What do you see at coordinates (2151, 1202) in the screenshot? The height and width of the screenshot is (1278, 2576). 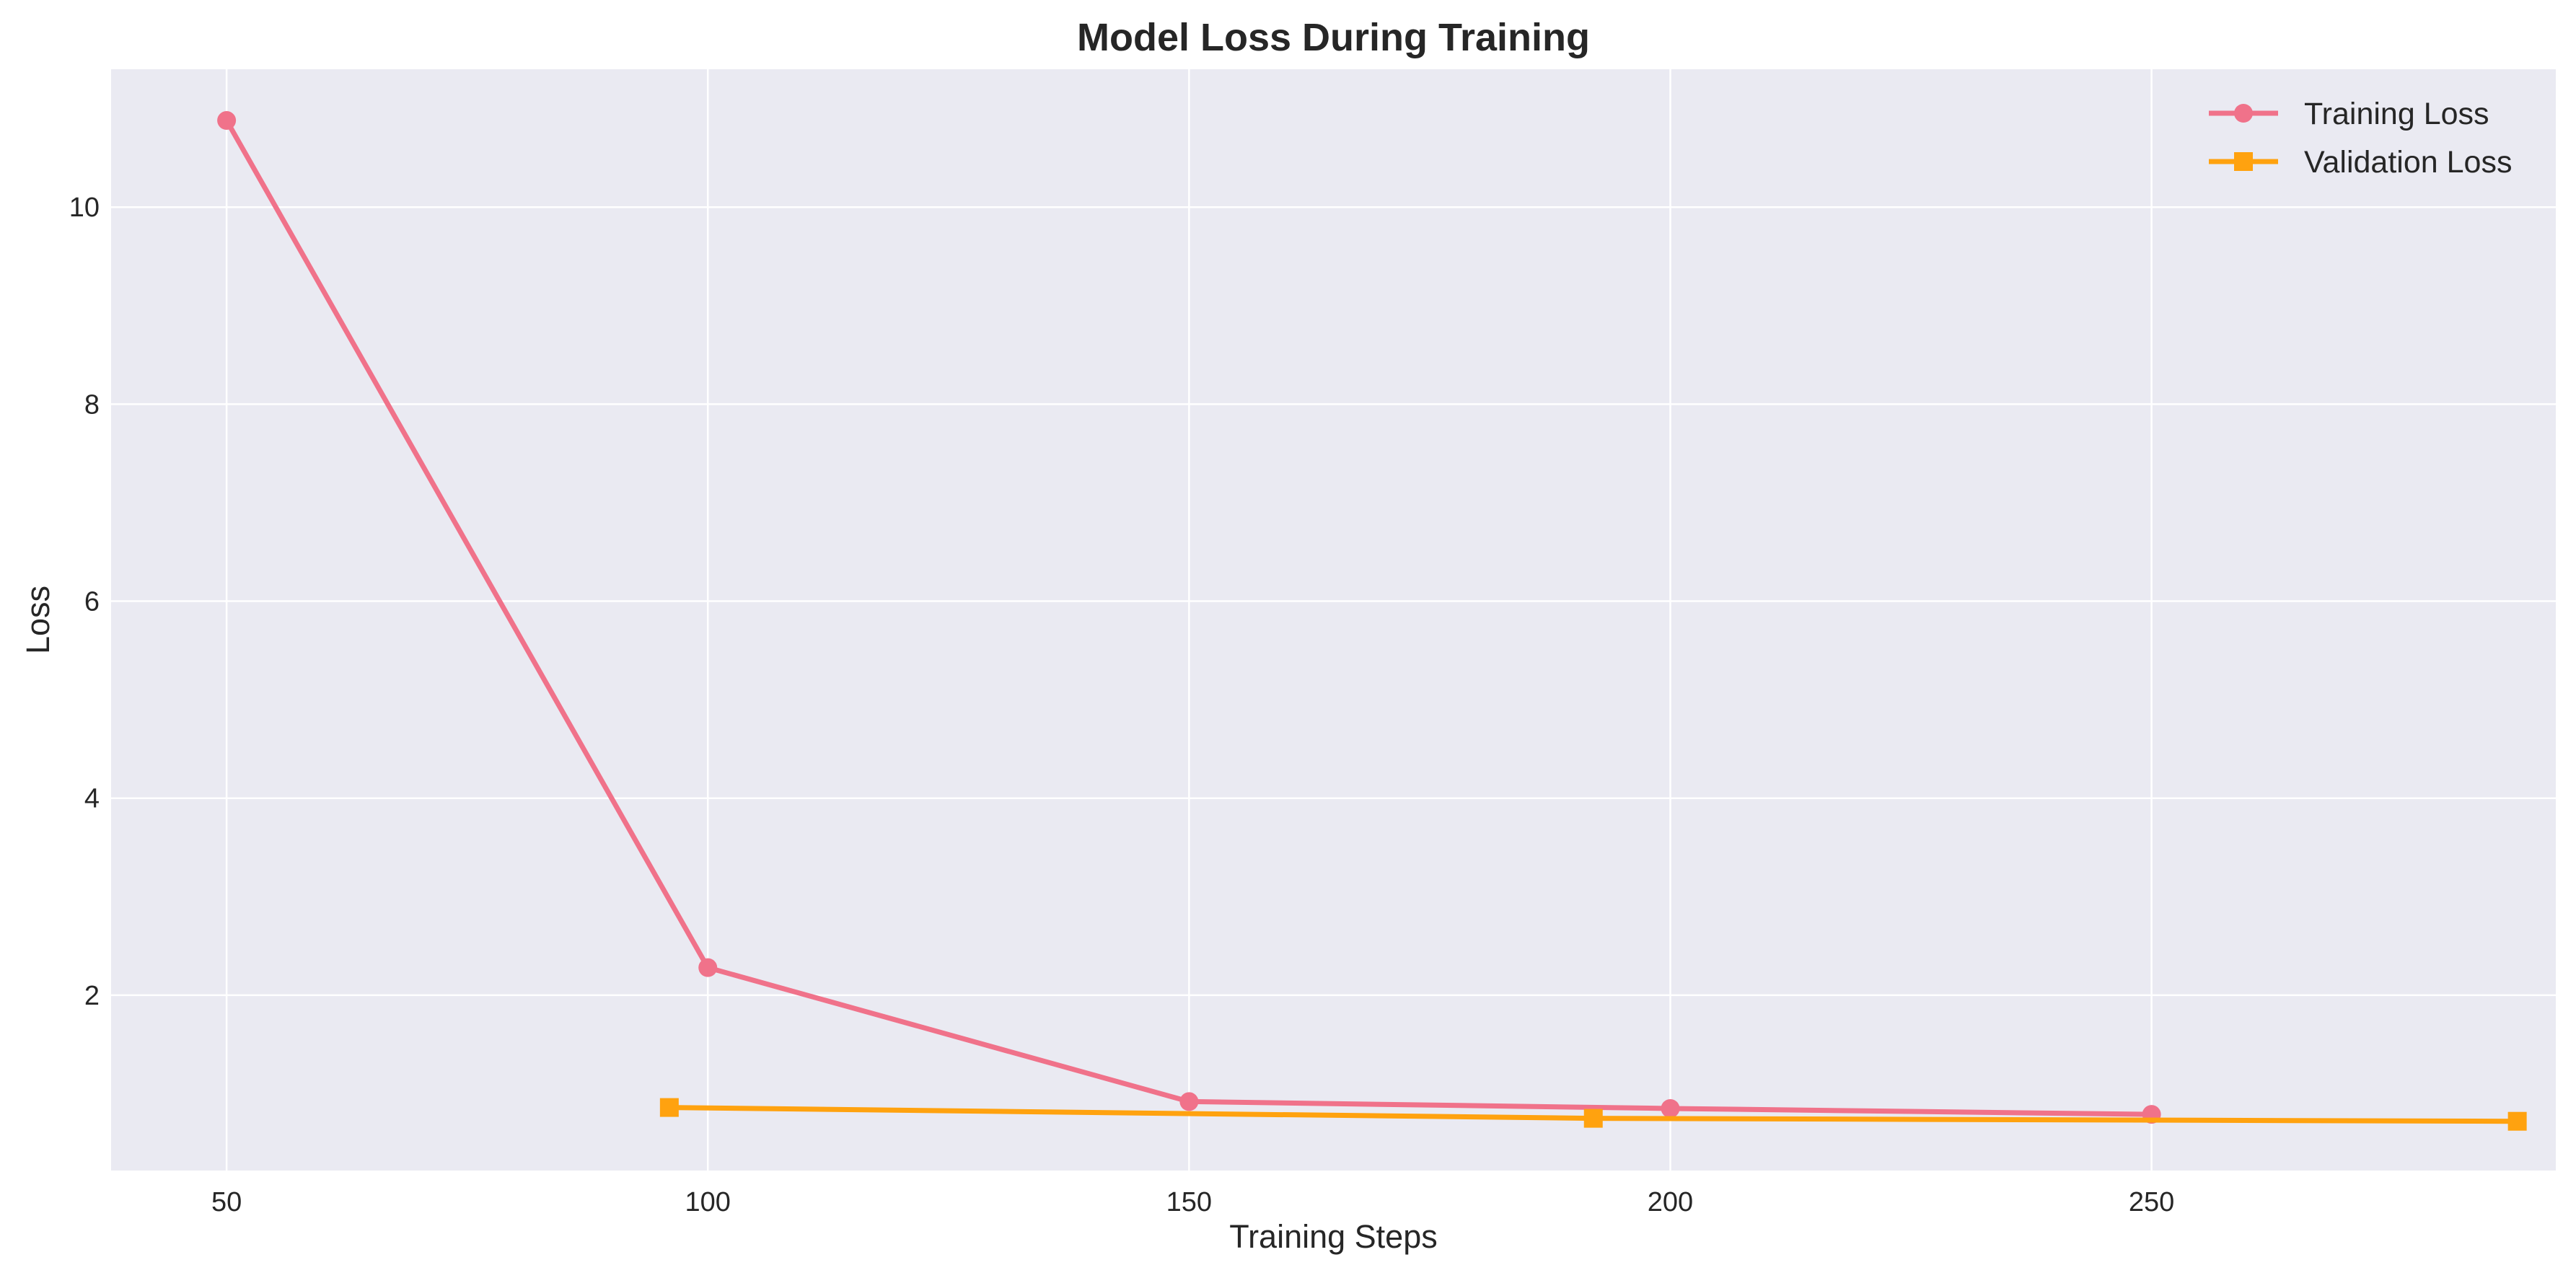 I see `x-tick-label: 250` at bounding box center [2151, 1202].